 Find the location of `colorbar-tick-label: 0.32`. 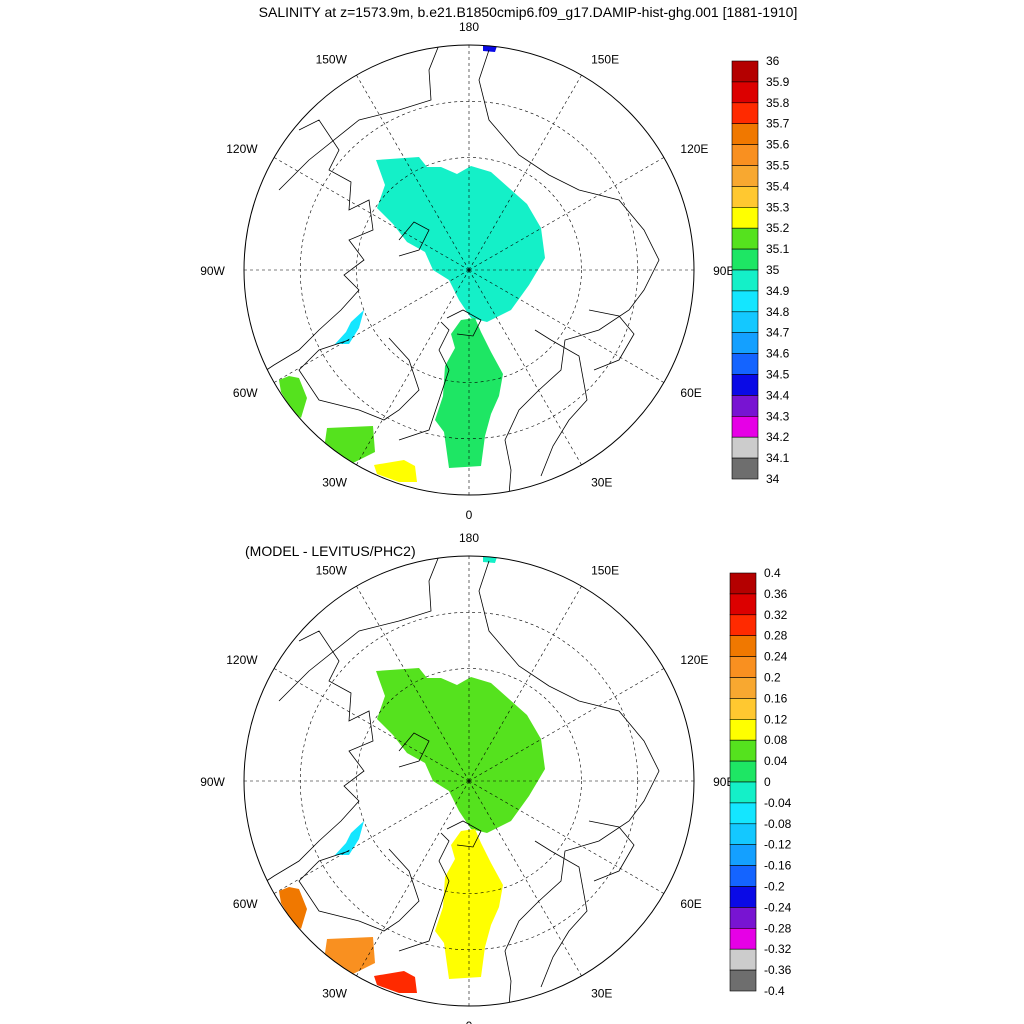

colorbar-tick-label: 0.32 is located at coordinates (776, 615).